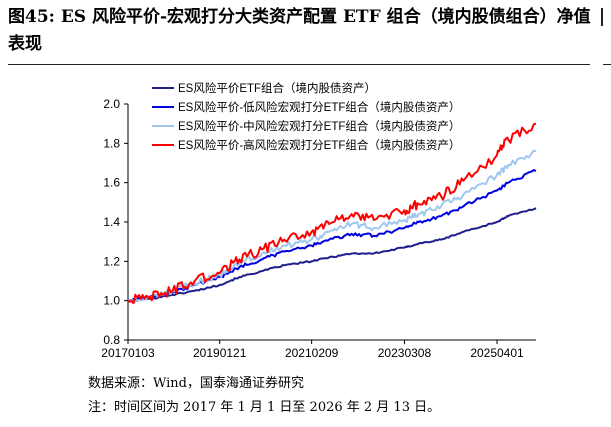 This screenshot has height=427, width=611. Describe the element at coordinates (111, 340) in the screenshot. I see `y-tick-label: 0.8` at that location.